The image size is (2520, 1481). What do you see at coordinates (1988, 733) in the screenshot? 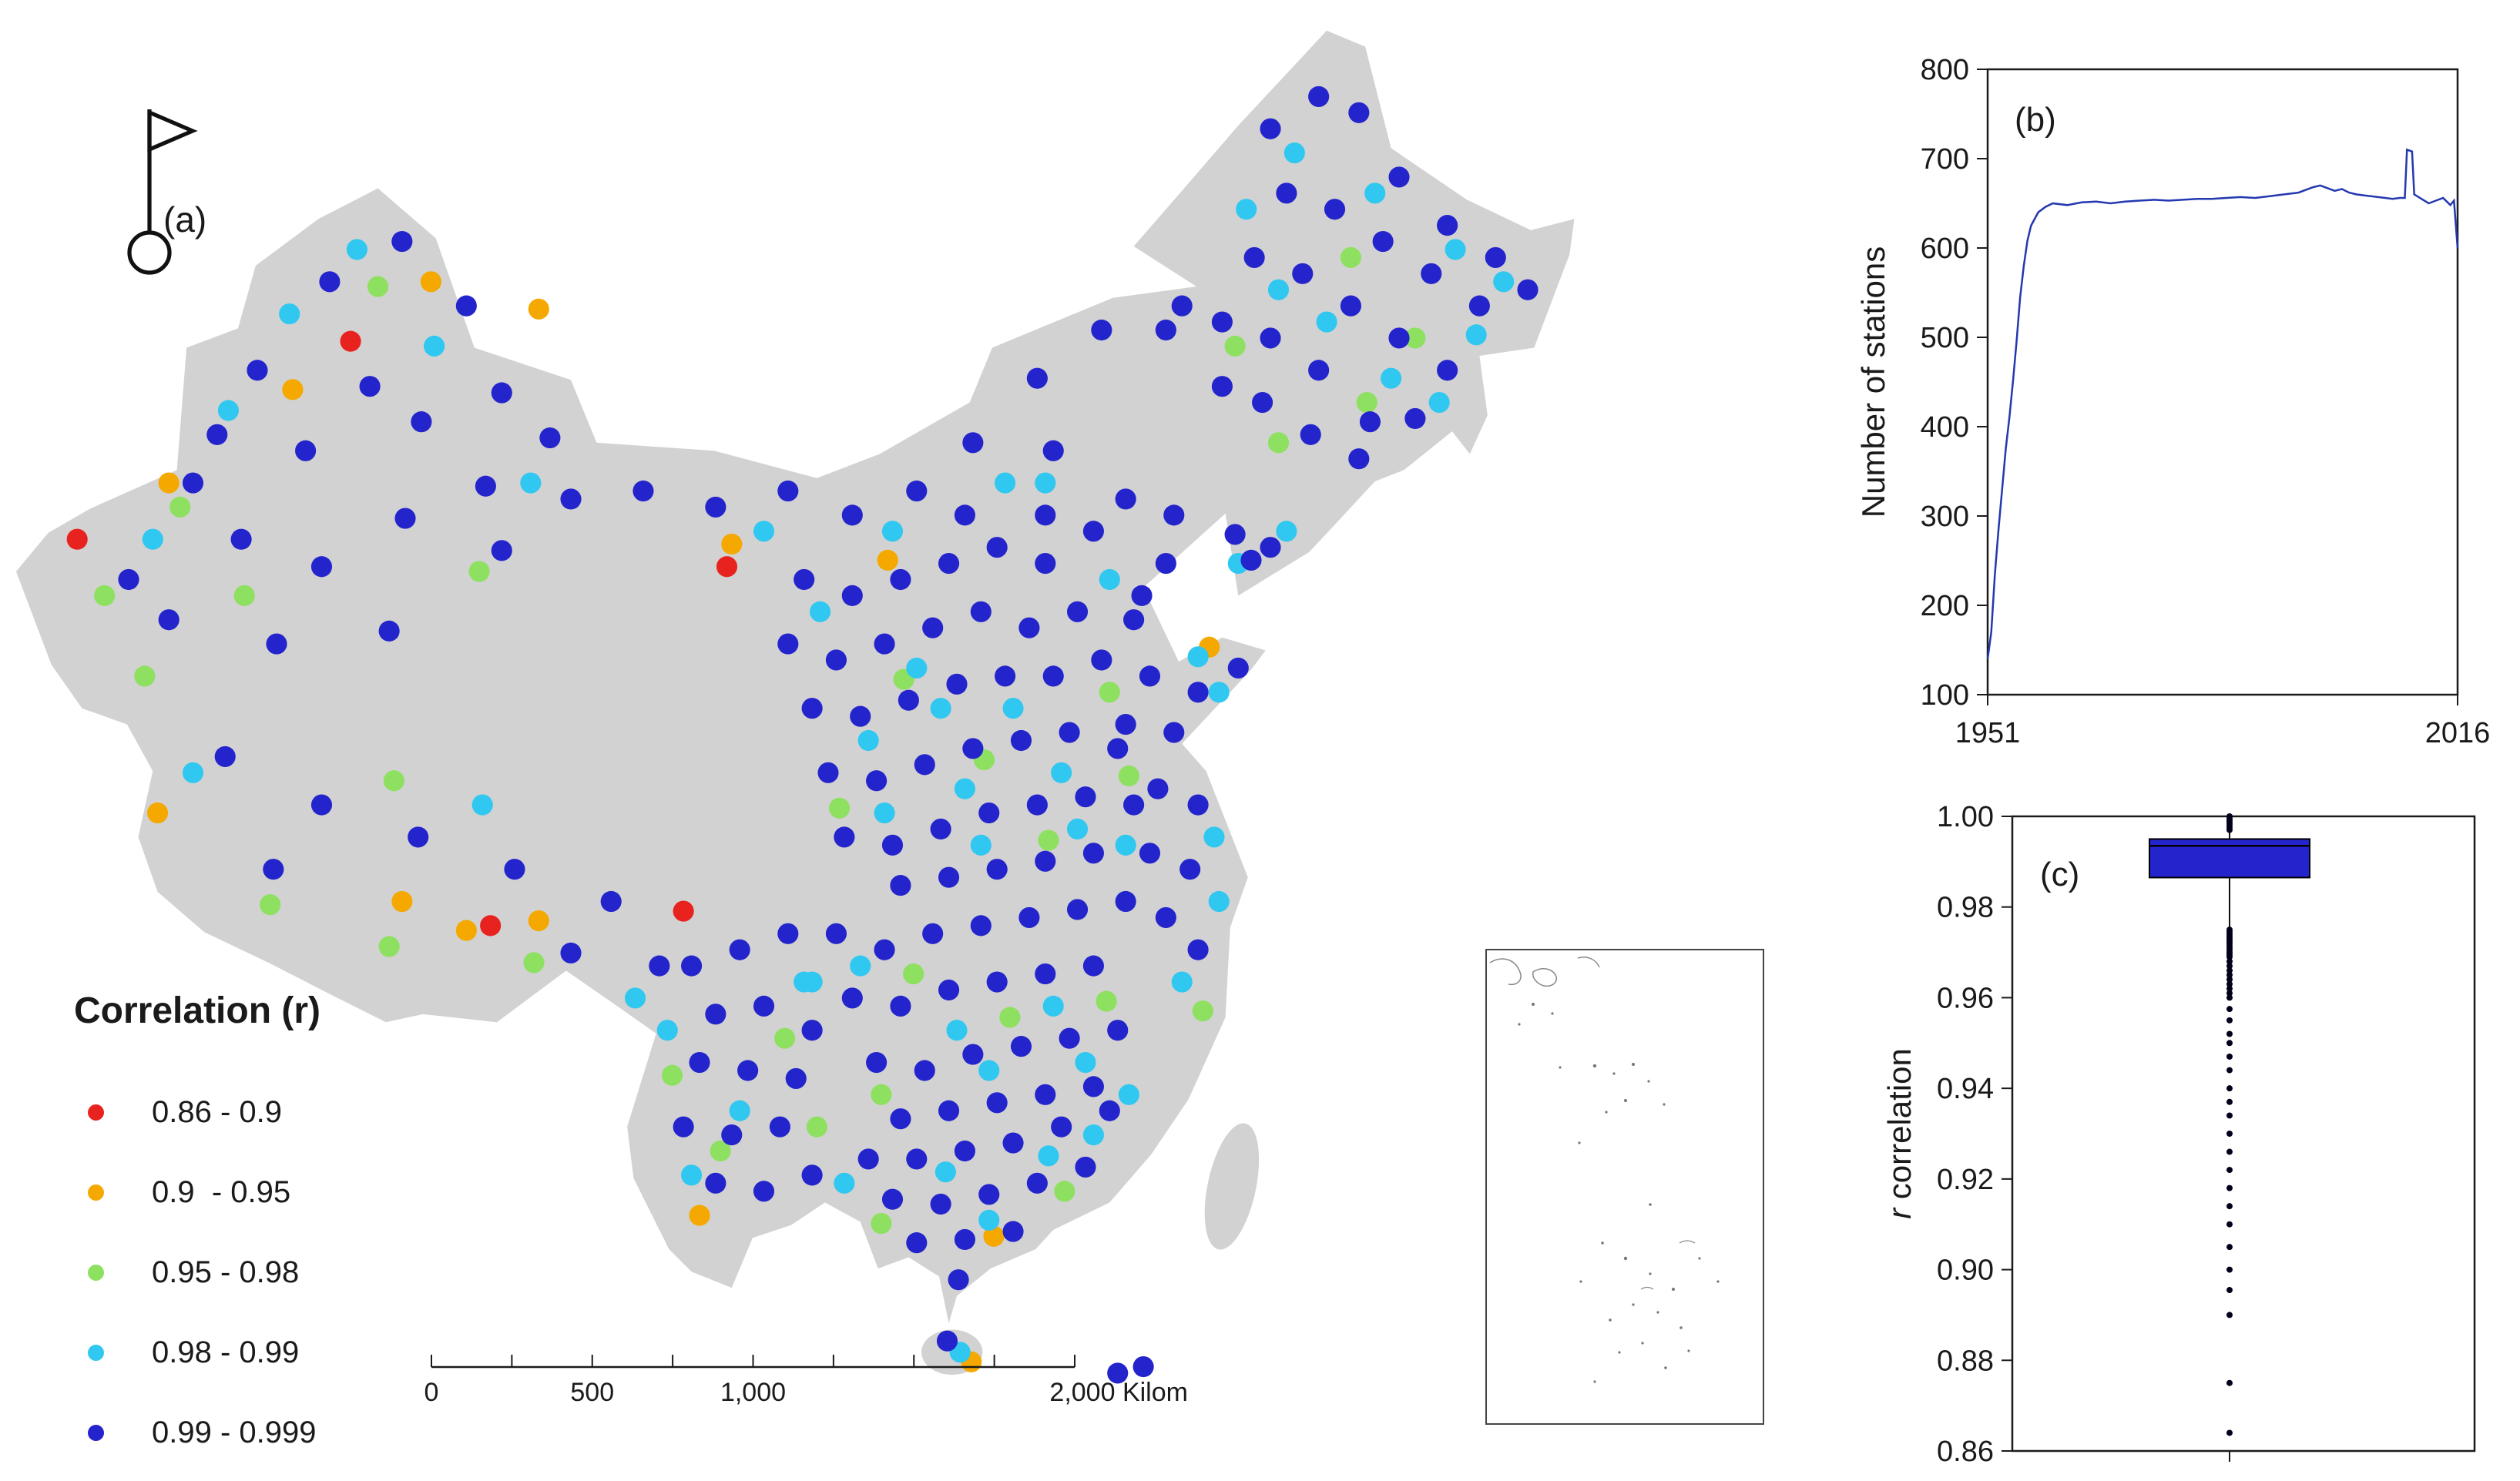
I see `b-x-tick-label: 1951` at bounding box center [1988, 733].